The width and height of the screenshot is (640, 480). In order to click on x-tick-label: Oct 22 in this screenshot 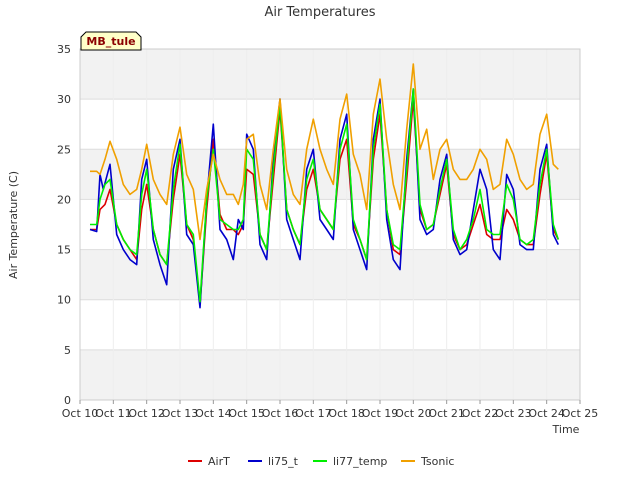, I will do `click(480, 413)`.